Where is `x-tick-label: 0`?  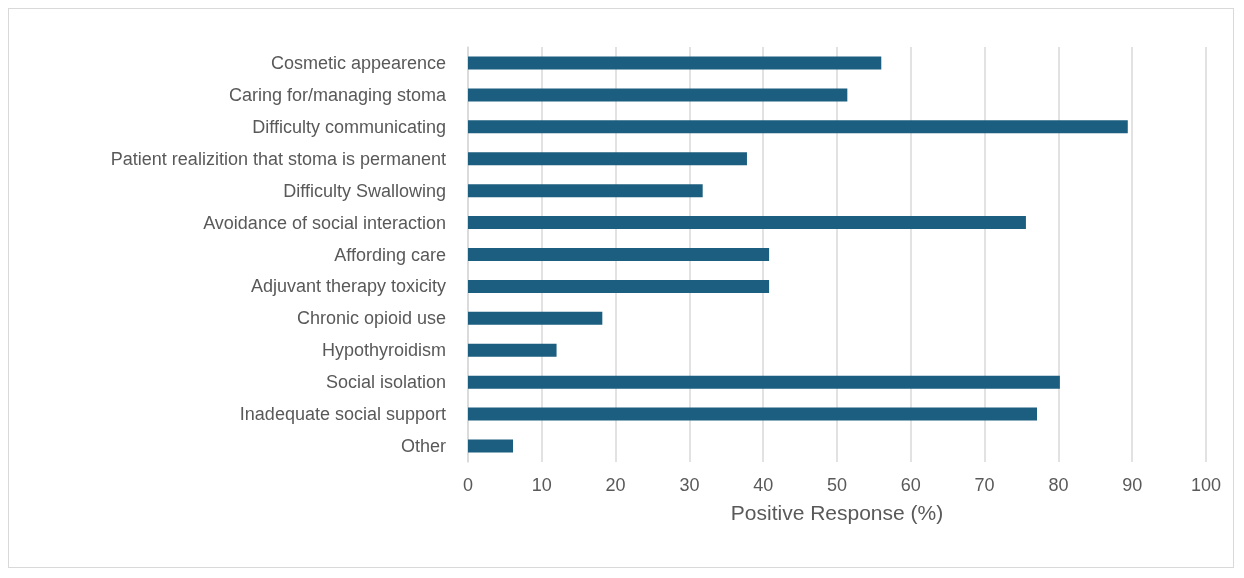 x-tick-label: 0 is located at coordinates (468, 485).